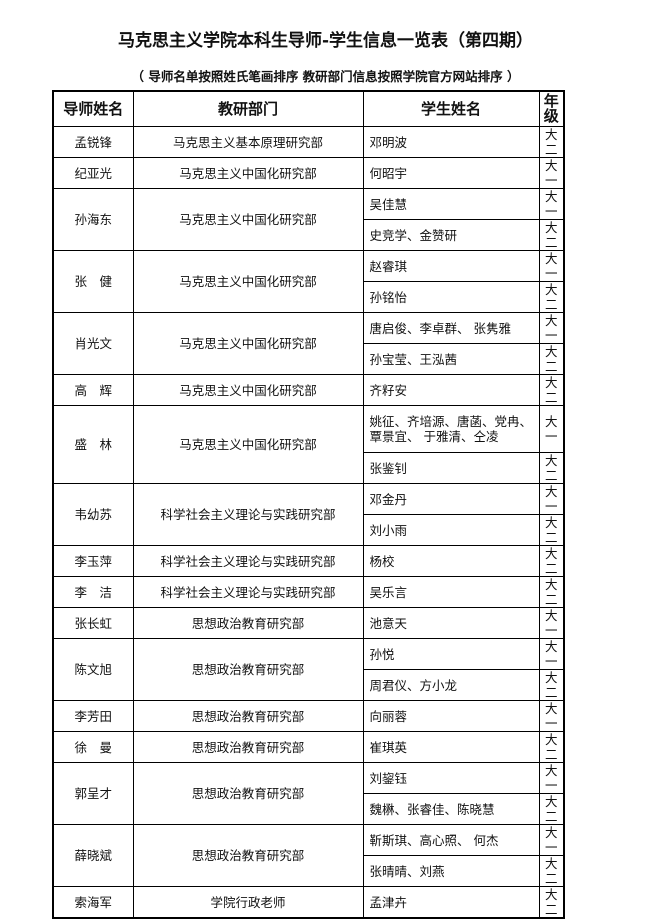 The width and height of the screenshot is (651, 919). I want to click on student-names: 靳斯琪、高心照、 何杰, so click(451, 840).